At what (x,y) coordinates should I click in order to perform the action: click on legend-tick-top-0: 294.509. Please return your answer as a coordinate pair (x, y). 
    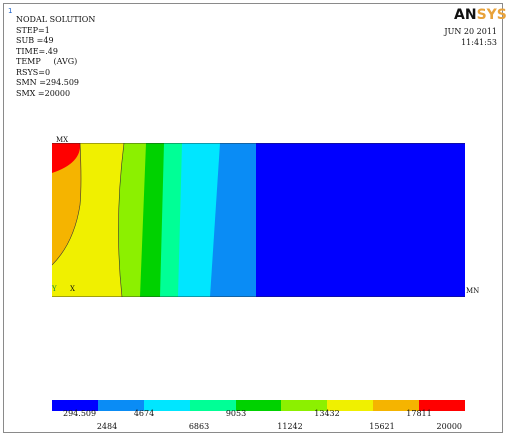
    Looking at the image, I should click on (80, 413).